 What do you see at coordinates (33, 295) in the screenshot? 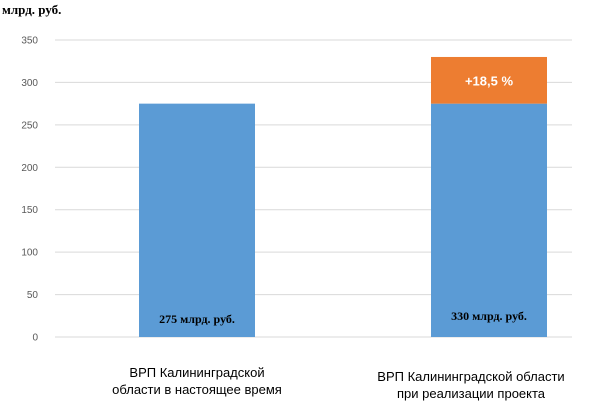
I see `y-tick-label: 50` at bounding box center [33, 295].